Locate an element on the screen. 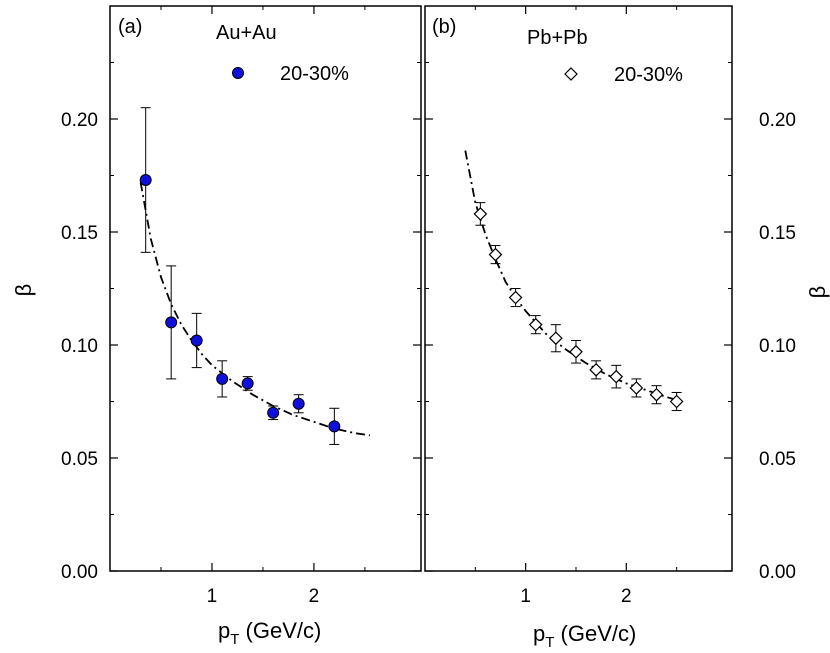  panel-a-label: (a) is located at coordinates (130, 27).